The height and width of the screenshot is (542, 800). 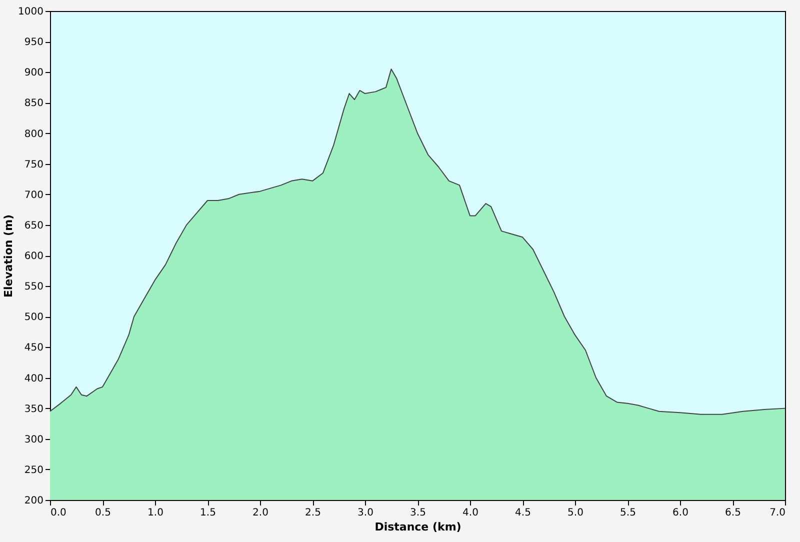 I want to click on y-tick-label: 650, so click(x=34, y=226).